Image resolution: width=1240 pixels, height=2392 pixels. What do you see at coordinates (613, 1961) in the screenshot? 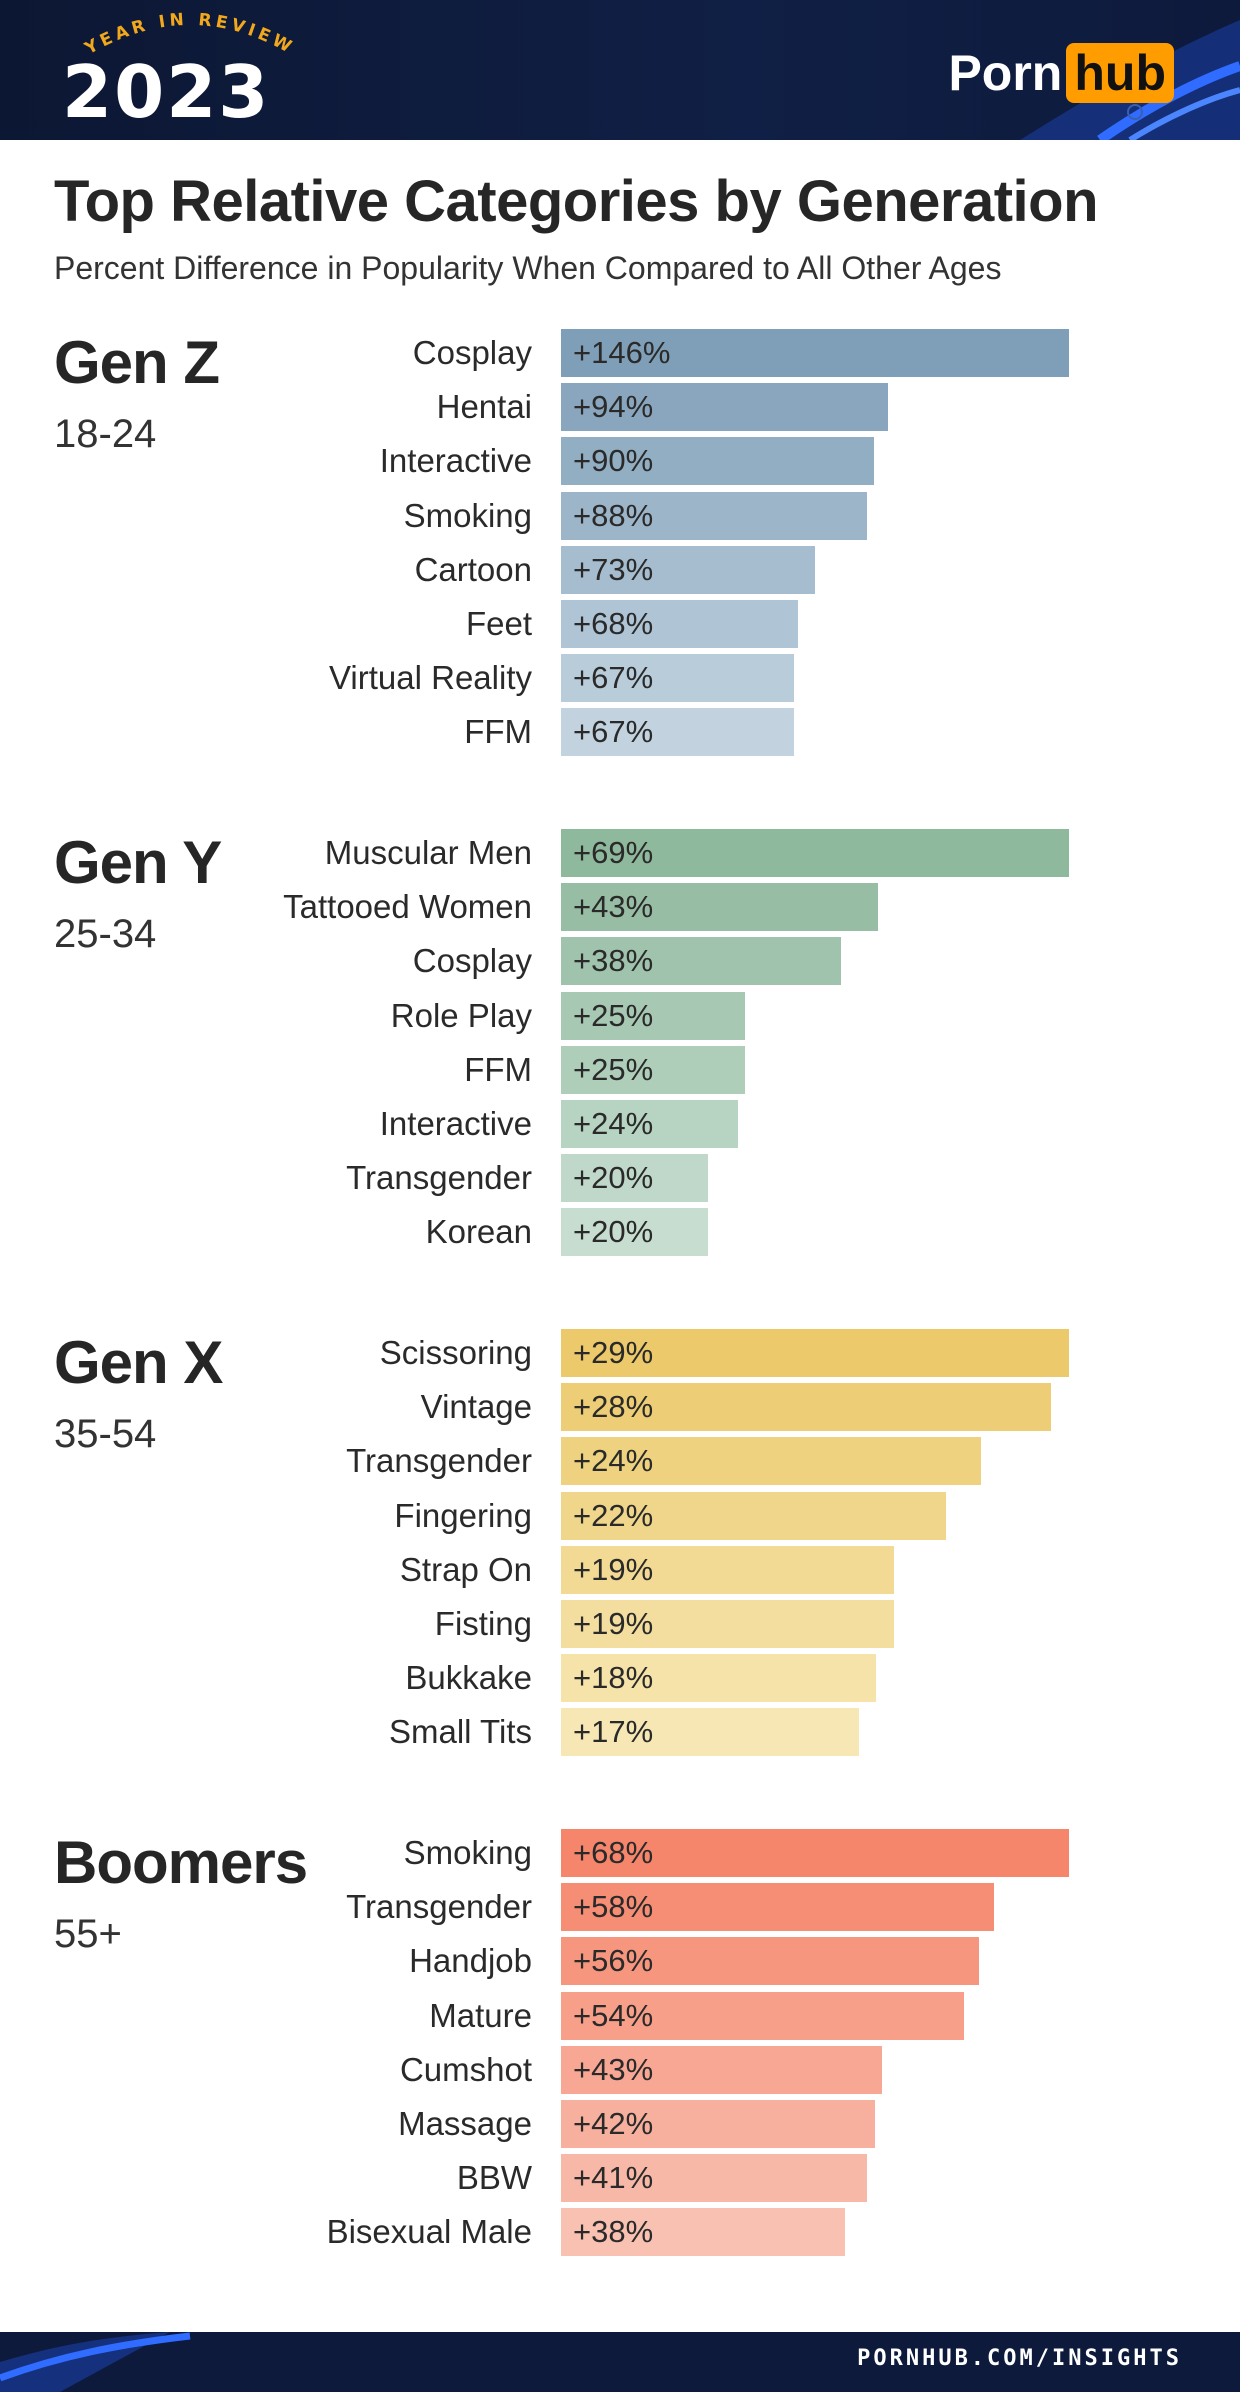
I see `value-label: +56%` at bounding box center [613, 1961].